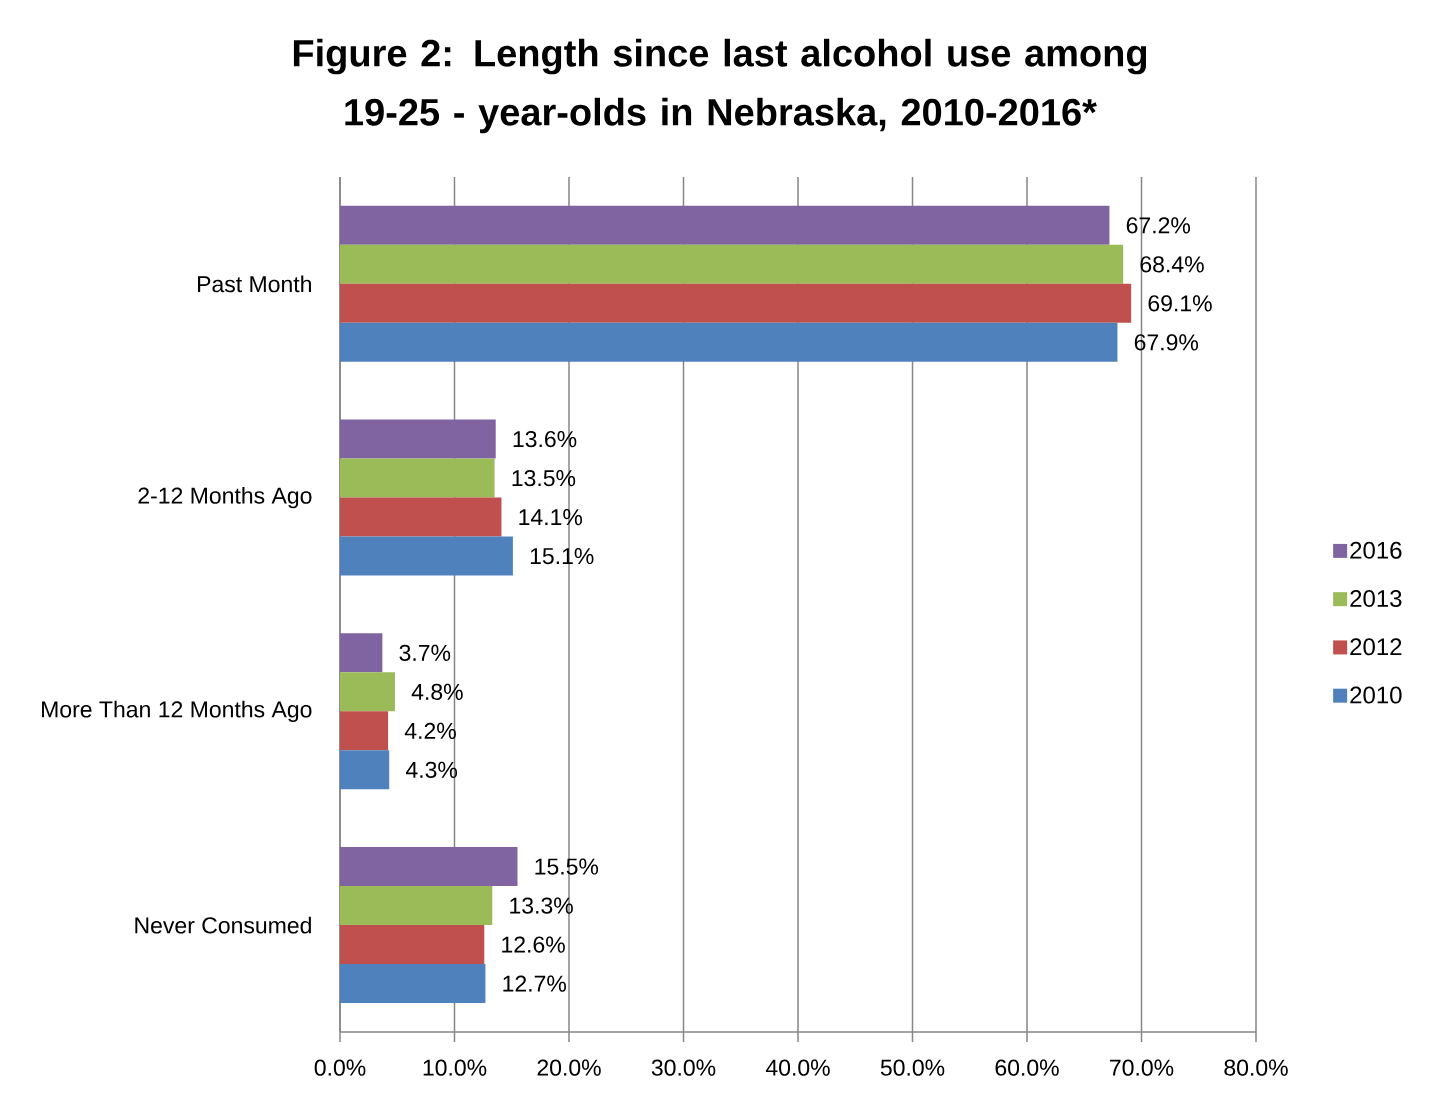  What do you see at coordinates (177, 711) in the screenshot?
I see `y-tick-label: More Than 12 Months Ago` at bounding box center [177, 711].